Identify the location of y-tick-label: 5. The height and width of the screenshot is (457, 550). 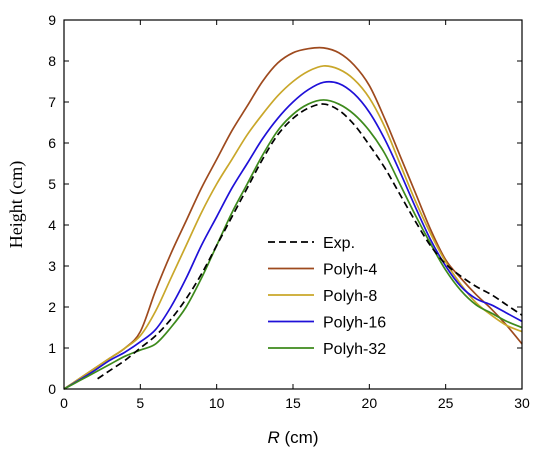
(52, 184).